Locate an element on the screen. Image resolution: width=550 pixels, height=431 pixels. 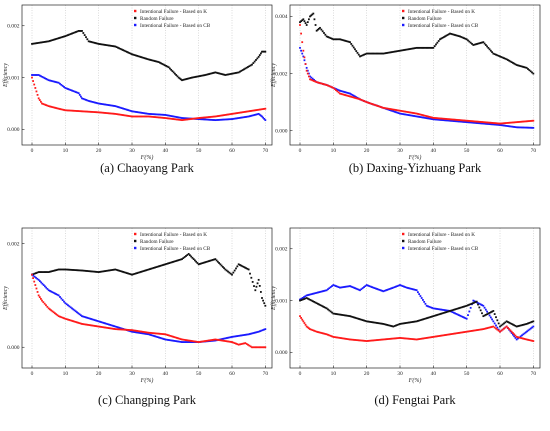
legend-entry-k: Intentional Failure - Based on K is located at coordinates (173, 12).